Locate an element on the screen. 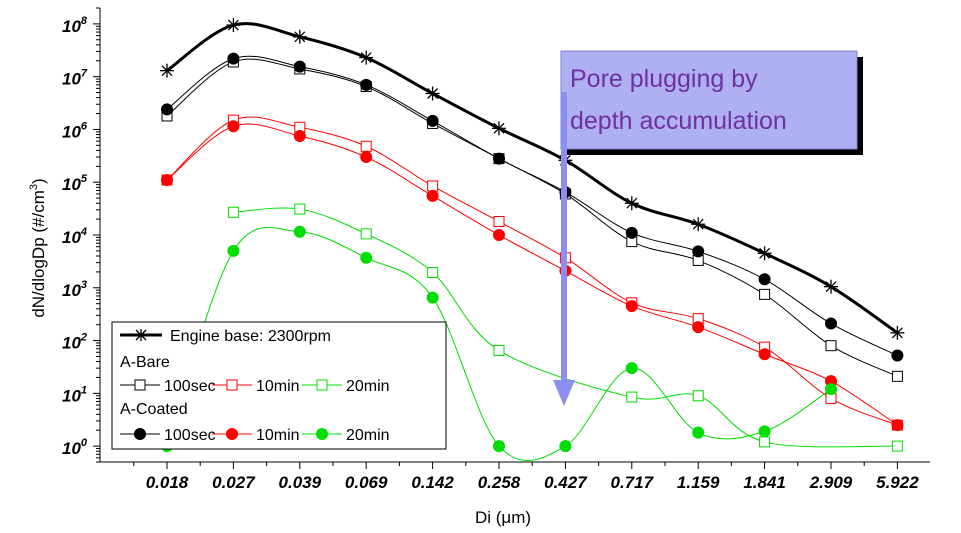 The image size is (961, 533). legend-bare-10min-marker is located at coordinates (232, 385).